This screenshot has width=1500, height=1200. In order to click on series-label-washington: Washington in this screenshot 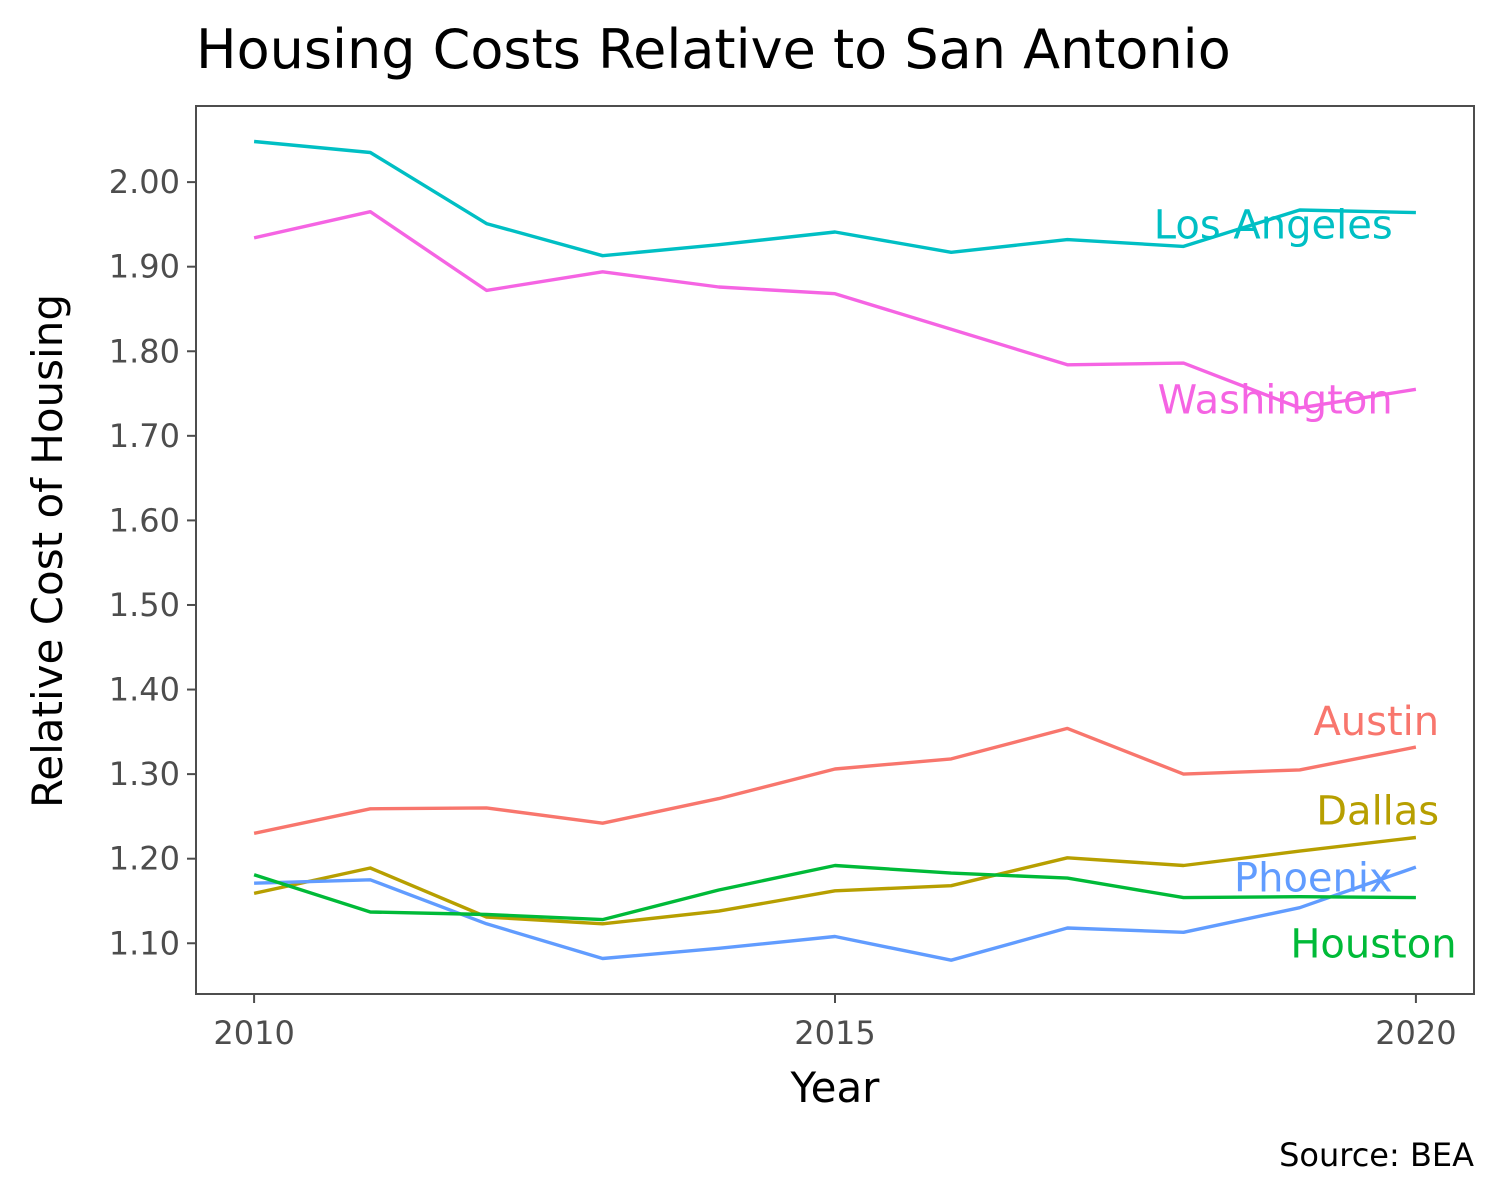, I will do `click(1275, 400)`.